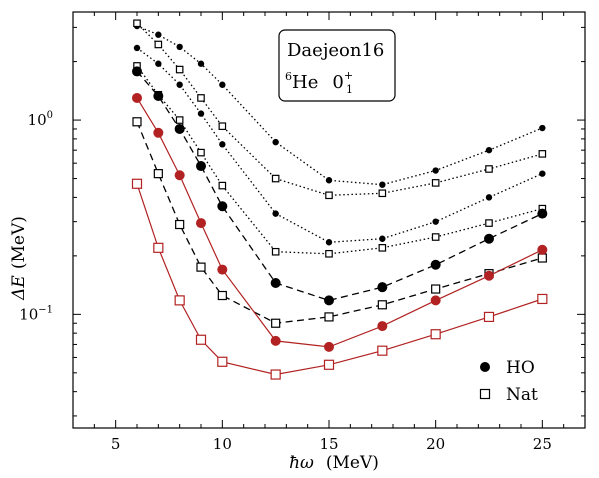 The image size is (599, 478). I want to click on x-axis-title: ħω (MeV), so click(334, 463).